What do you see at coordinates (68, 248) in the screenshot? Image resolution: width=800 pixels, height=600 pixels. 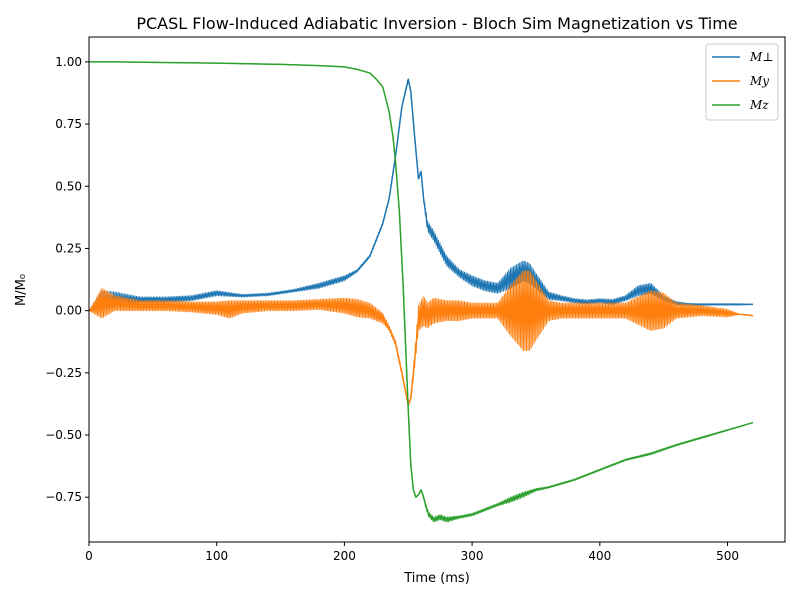 I see `y-tick-label: 0.25` at bounding box center [68, 248].